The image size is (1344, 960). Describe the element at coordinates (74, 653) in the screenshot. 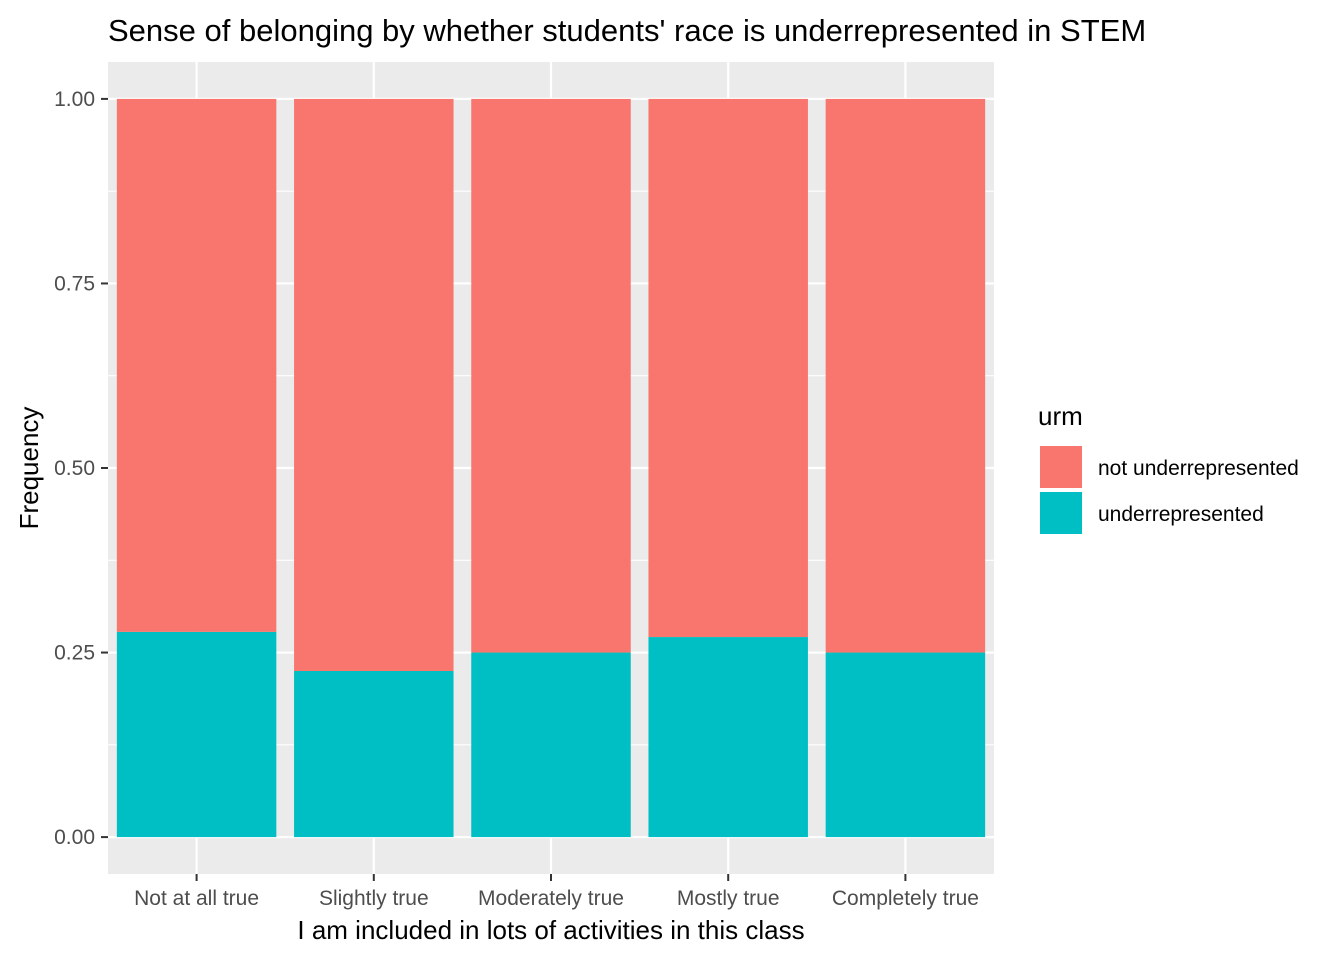

I see `y-tick-label: 0.25` at that location.